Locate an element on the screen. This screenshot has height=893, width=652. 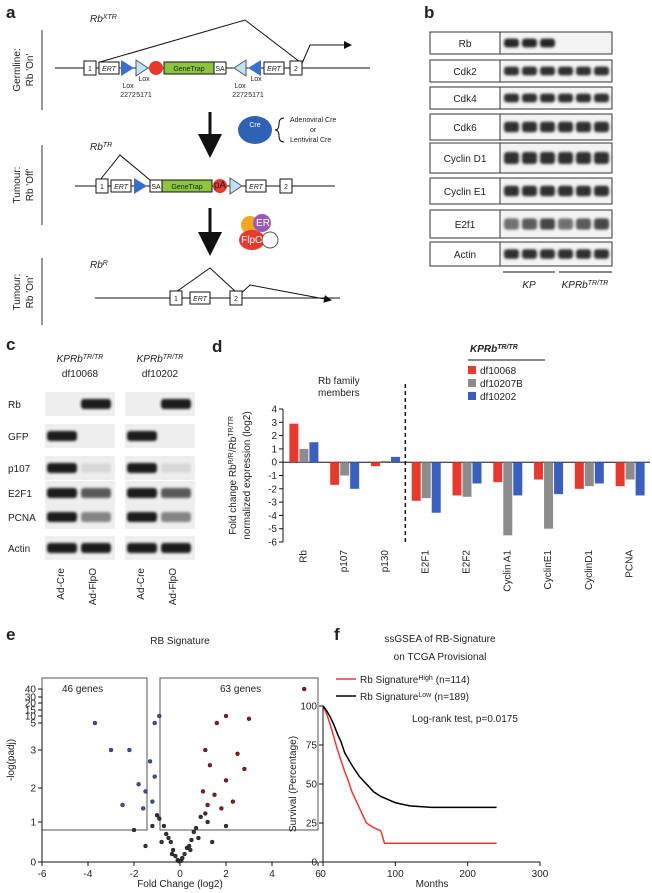
allele-label: RbTR is located at coordinates (101, 148).